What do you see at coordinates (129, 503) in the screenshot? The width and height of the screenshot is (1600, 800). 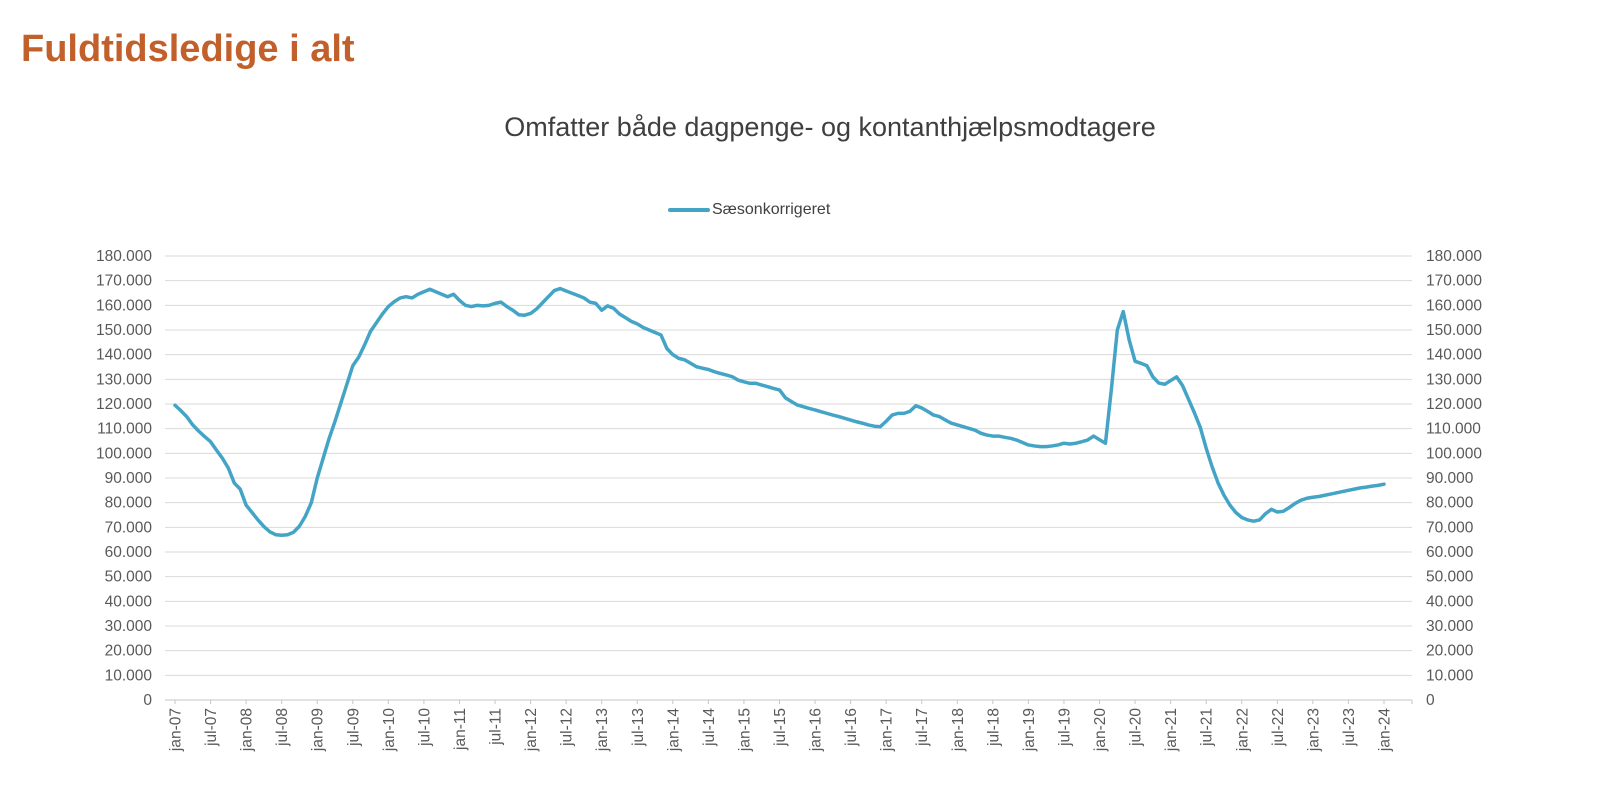 I see `y-axis-label-left: 80.000` at bounding box center [129, 503].